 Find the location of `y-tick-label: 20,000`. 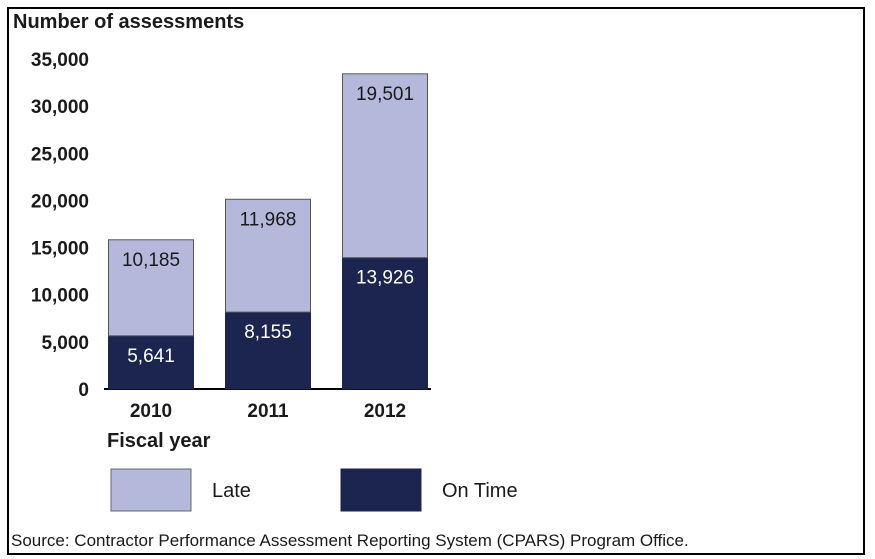

y-tick-label: 20,000 is located at coordinates (60, 201).